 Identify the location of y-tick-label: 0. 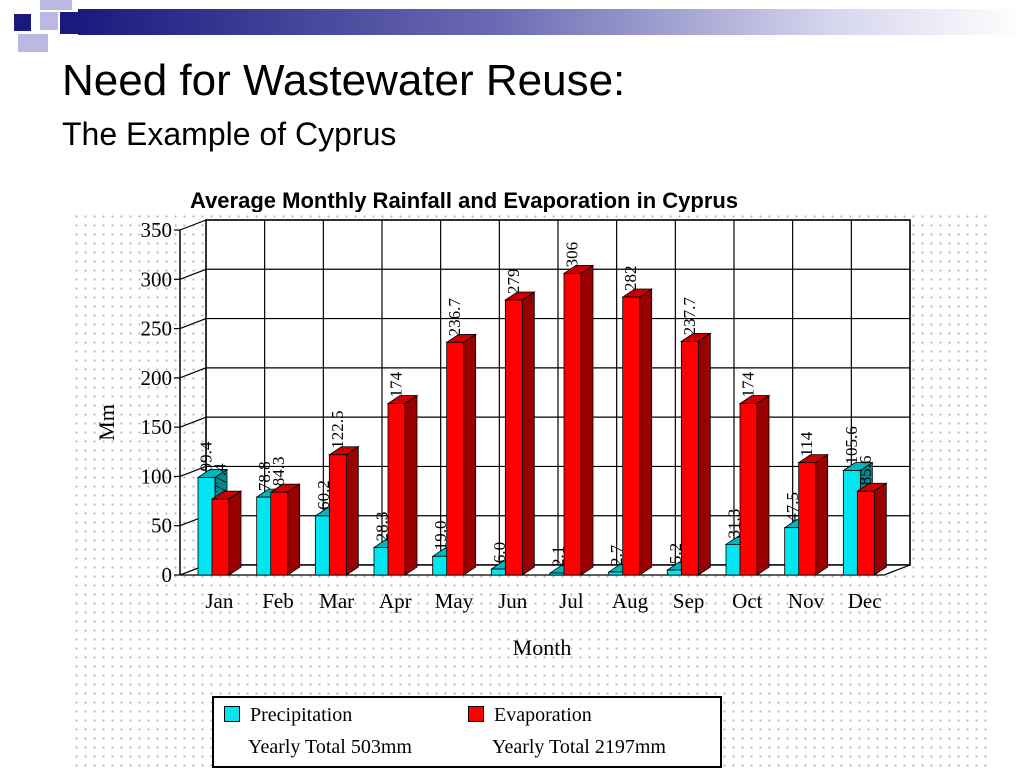
(167, 575).